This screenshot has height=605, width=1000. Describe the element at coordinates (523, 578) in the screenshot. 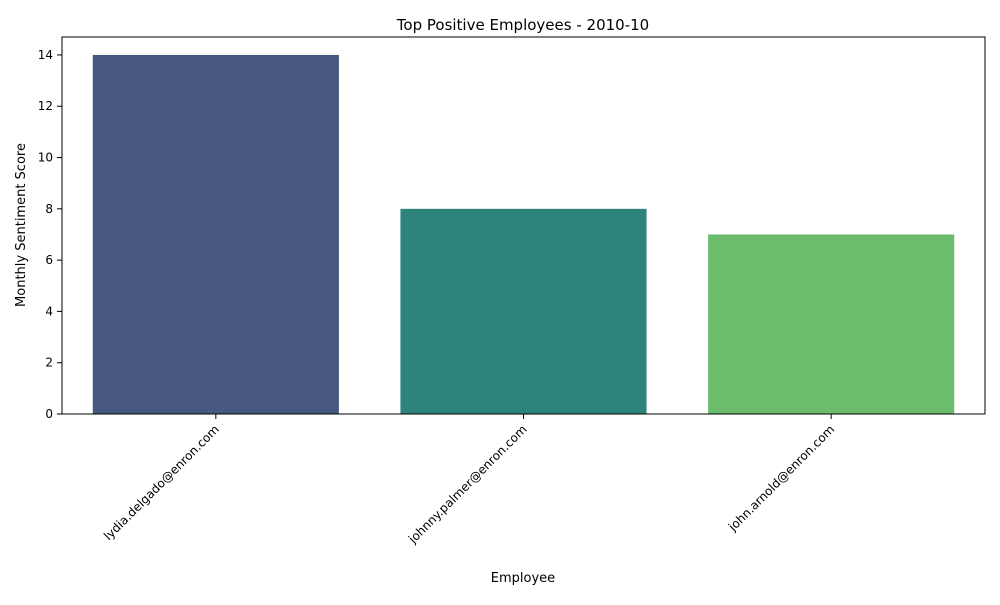

I see `x-axis-label: Employee` at that location.